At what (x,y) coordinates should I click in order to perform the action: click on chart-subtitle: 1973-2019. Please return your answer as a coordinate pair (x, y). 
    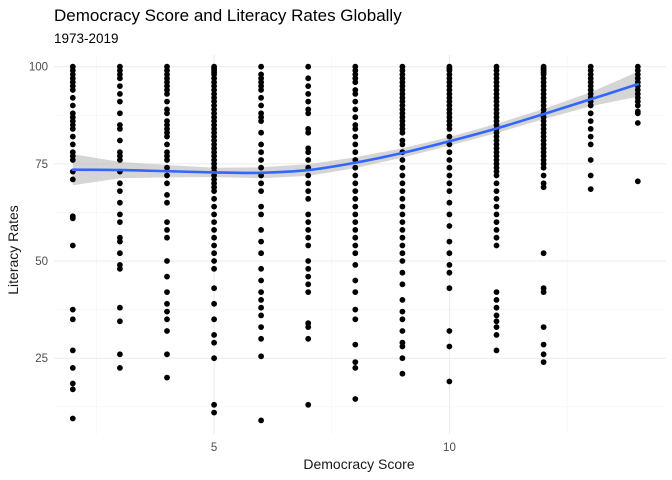
    Looking at the image, I should click on (86, 38).